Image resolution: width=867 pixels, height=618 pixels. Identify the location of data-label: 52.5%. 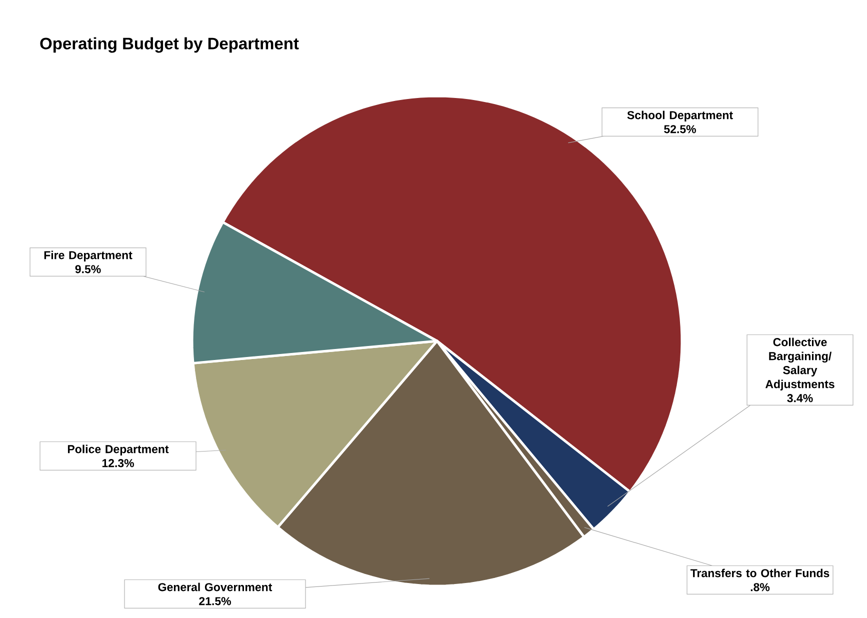
(680, 129).